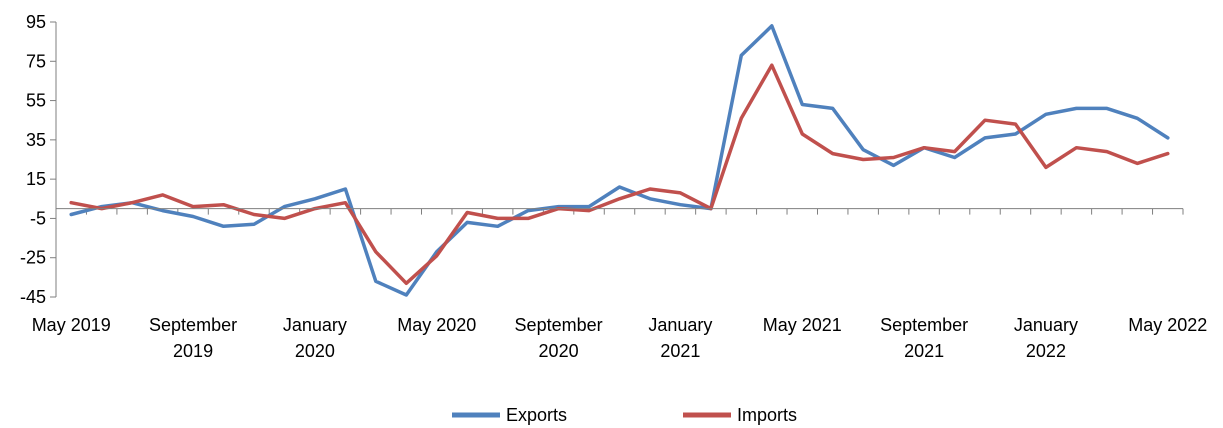  Describe the element at coordinates (33, 258) in the screenshot. I see `y-tick-label: -25` at that location.